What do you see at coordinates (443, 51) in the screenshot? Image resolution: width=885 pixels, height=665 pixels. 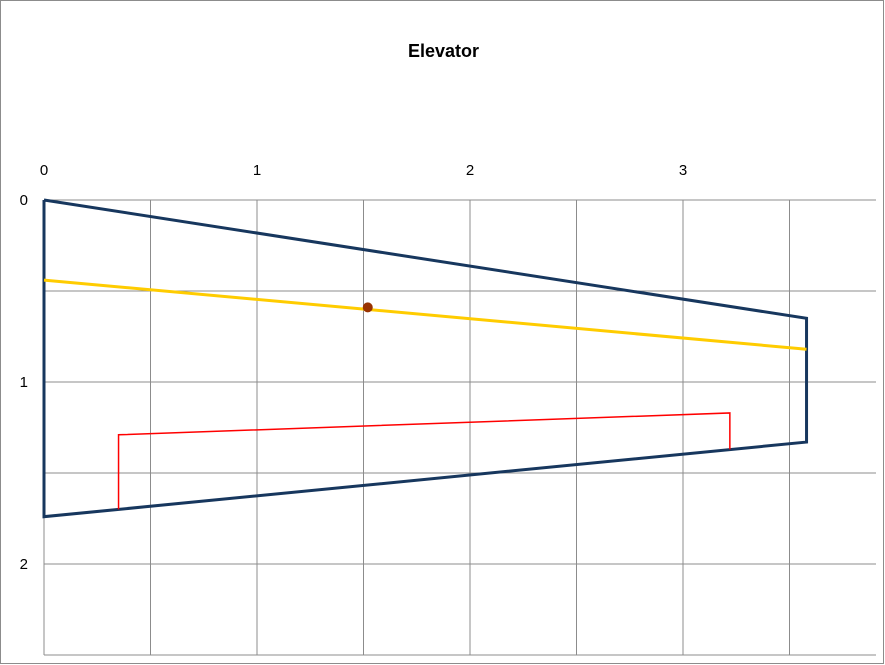 I see `chart-title: Elevator` at bounding box center [443, 51].